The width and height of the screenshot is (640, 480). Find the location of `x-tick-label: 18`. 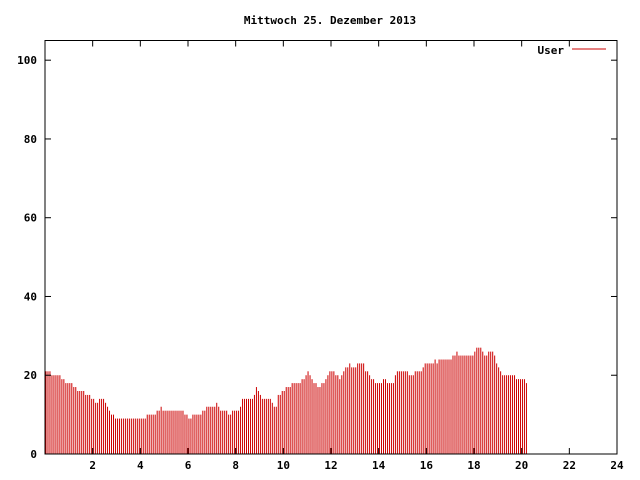

x-tick-label: 18 is located at coordinates (473, 465).